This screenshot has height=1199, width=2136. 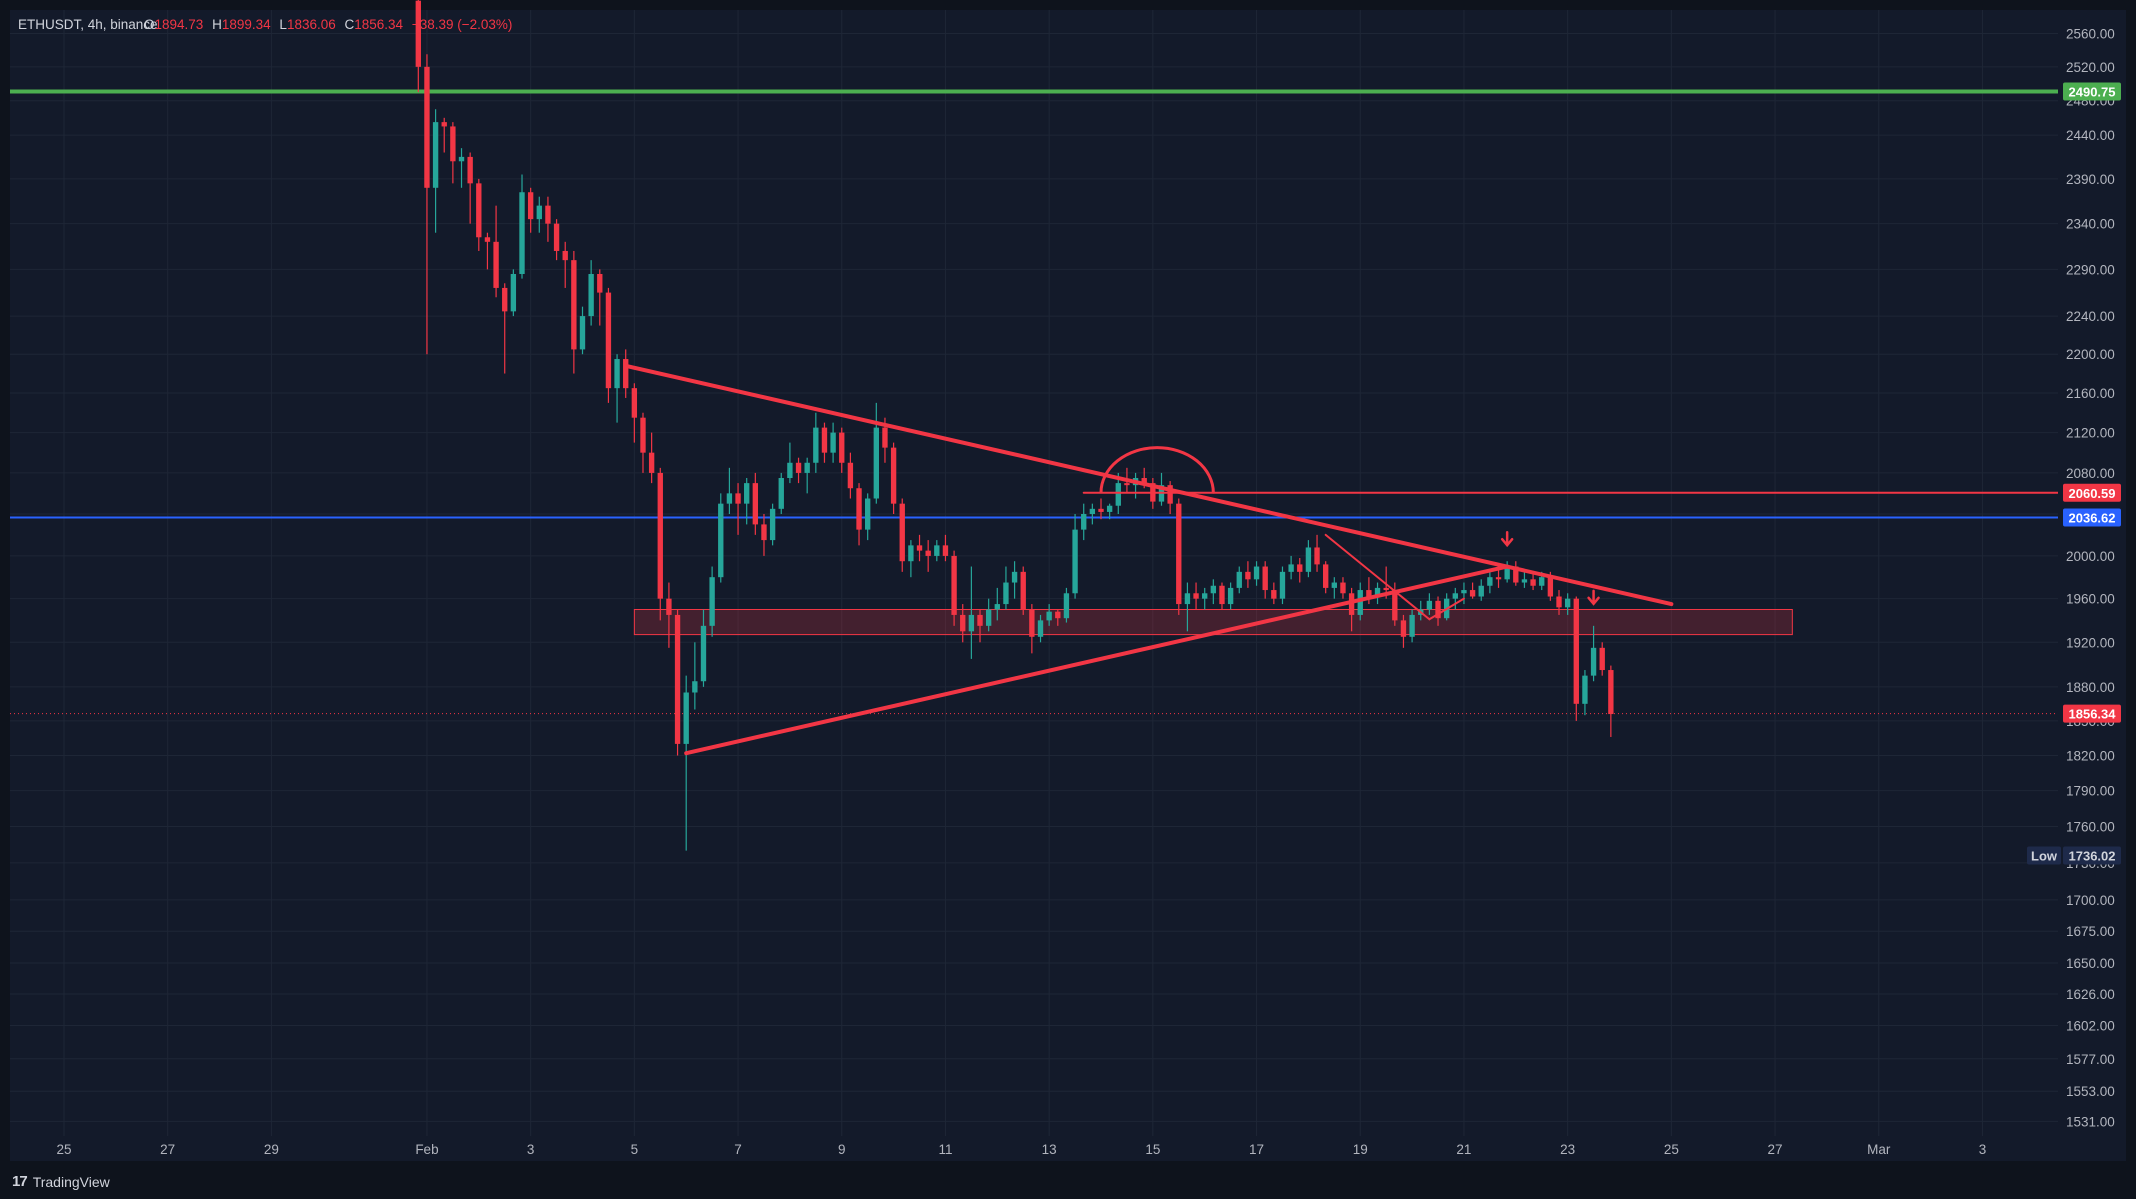 What do you see at coordinates (2092, 492) in the screenshot?
I see `price-tag: 2060.59` at bounding box center [2092, 492].